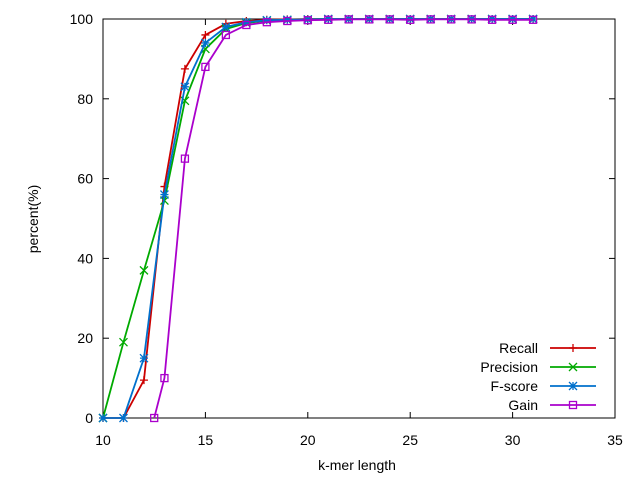  Describe the element at coordinates (573, 367) in the screenshot. I see `legend-marker-precision` at that location.